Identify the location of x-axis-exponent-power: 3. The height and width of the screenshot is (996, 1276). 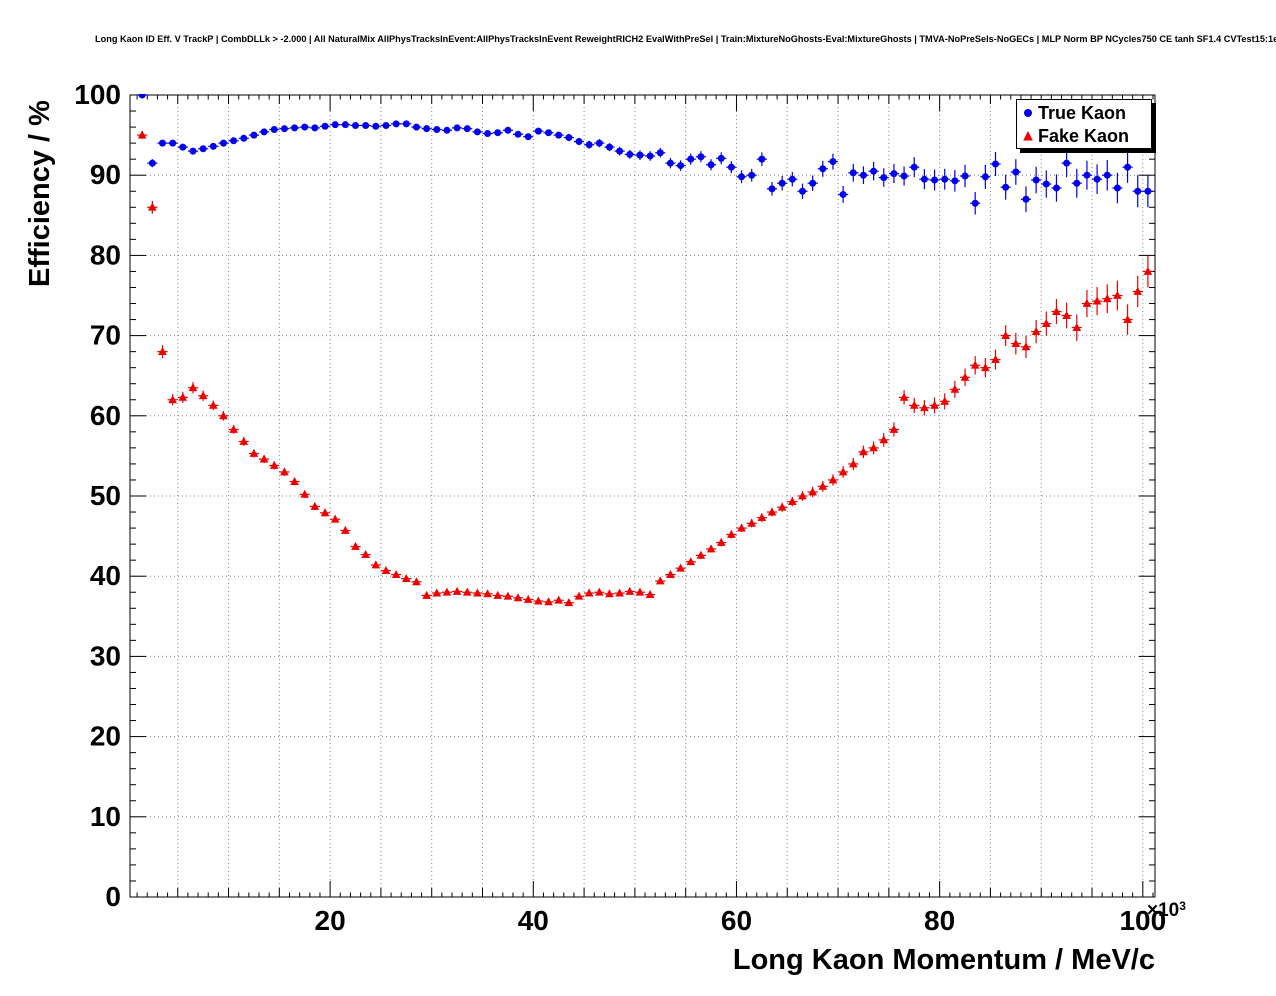
(1182, 906).